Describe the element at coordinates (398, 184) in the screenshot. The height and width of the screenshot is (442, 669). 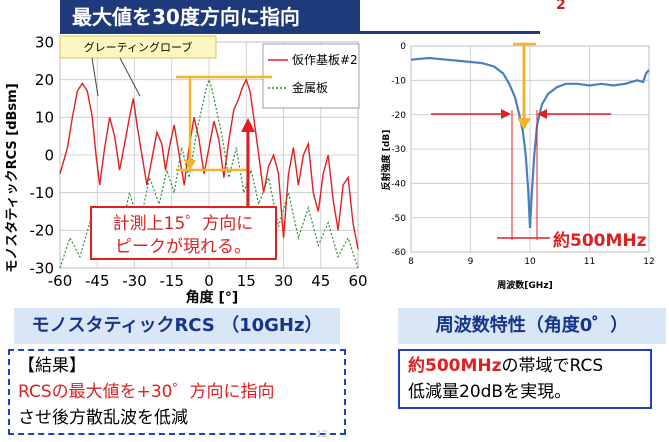
I see `y-tick-label: -40` at that location.